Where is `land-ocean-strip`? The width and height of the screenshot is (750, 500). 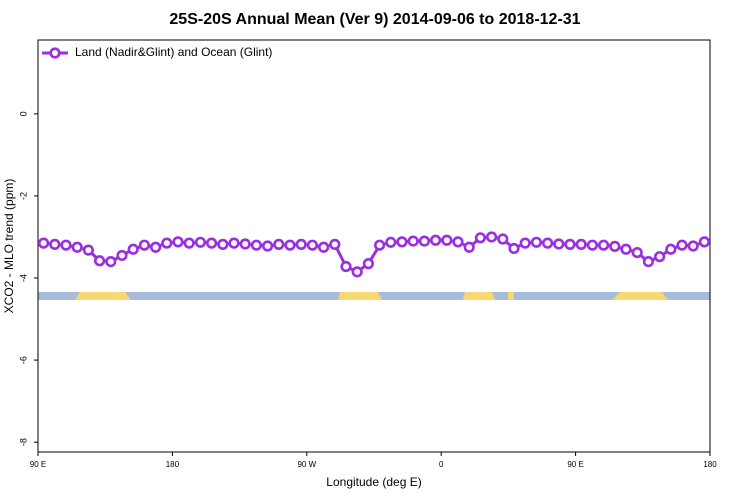
land-ocean-strip is located at coordinates (374, 296).